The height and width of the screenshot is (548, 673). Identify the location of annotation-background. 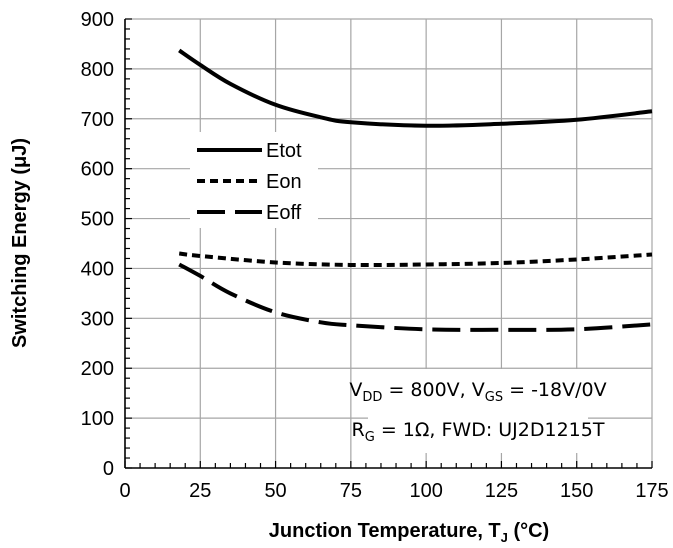
(478, 411).